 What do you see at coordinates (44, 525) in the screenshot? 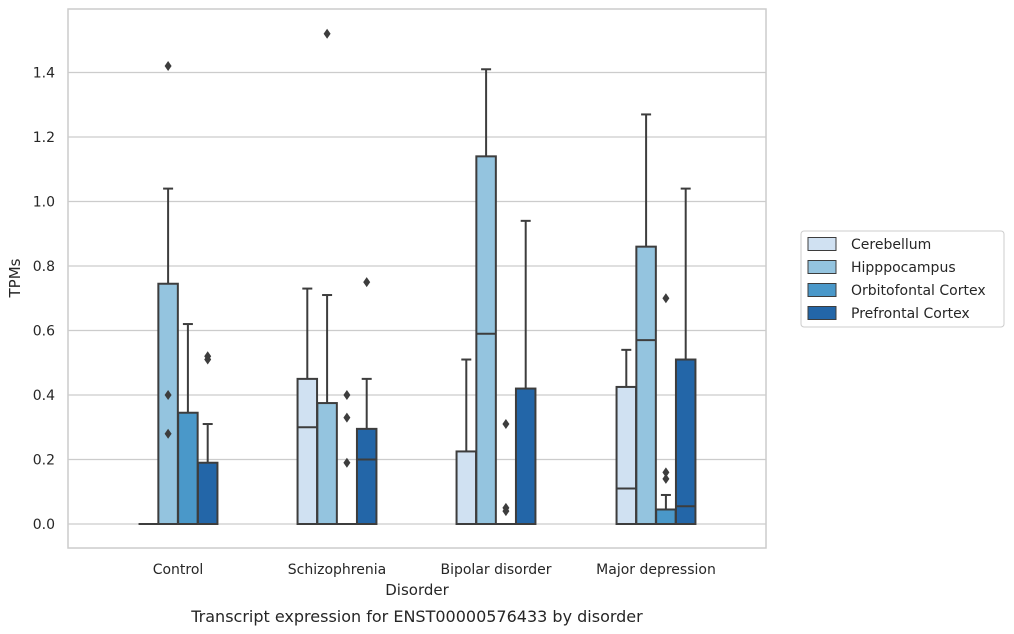
I see `y-tick-label: 0.0` at bounding box center [44, 525].